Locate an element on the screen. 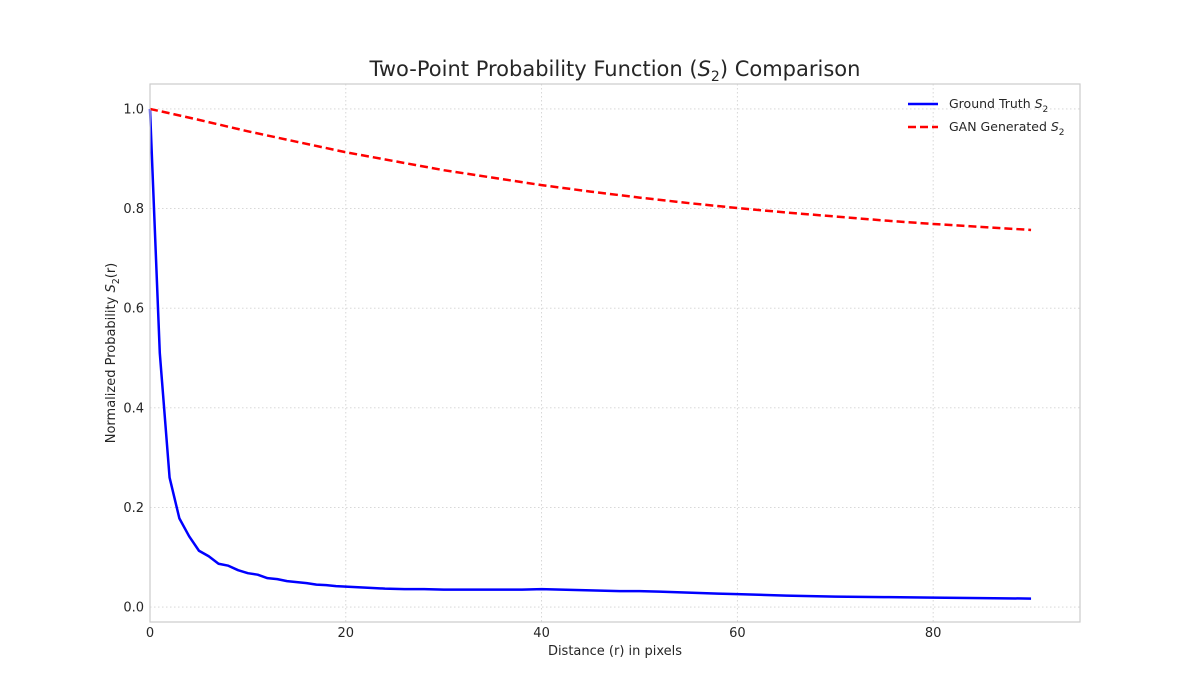 This screenshot has width=1200, height=700. y-axis-label: Normalized Probability S2(r) is located at coordinates (113, 353).